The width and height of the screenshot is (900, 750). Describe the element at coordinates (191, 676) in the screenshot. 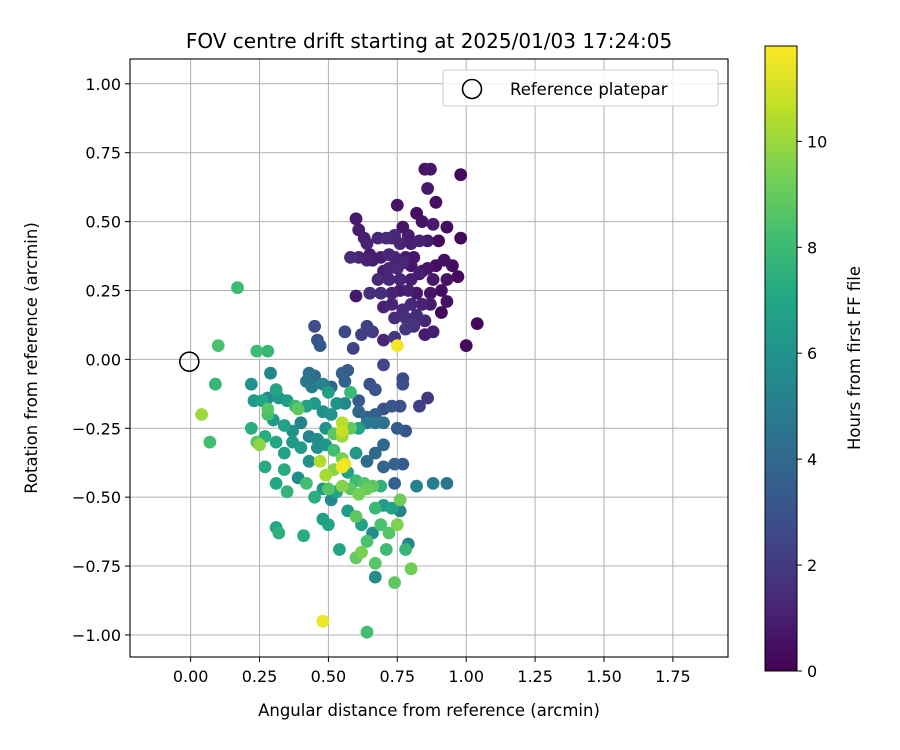

I see `x-tick-label: 0.00` at that location.